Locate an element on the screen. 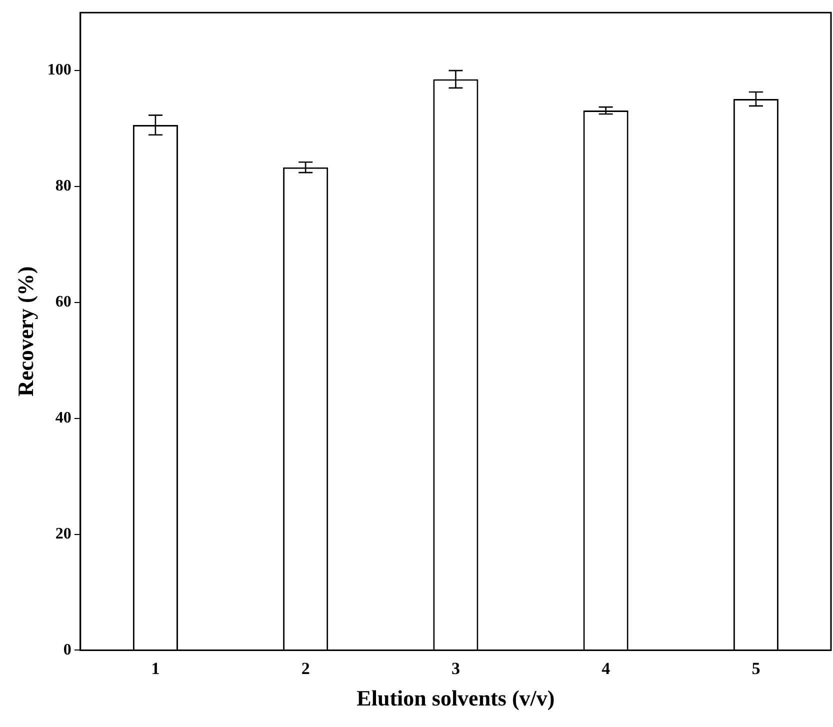 The width and height of the screenshot is (833, 727). x-tick-label: 2 is located at coordinates (305, 668).